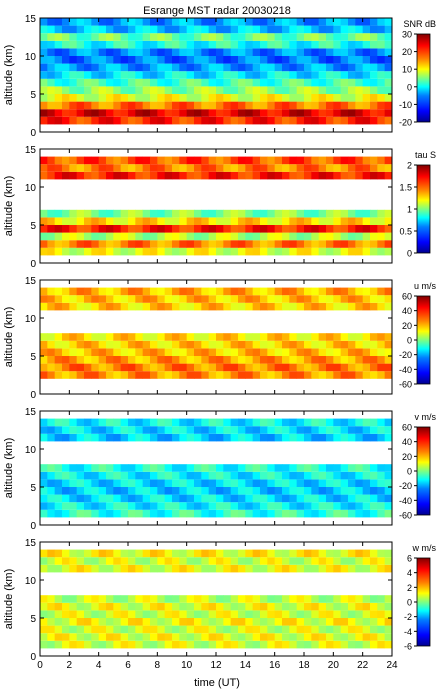  What do you see at coordinates (334, 665) in the screenshot?
I see `x-tick-label: 20` at bounding box center [334, 665].